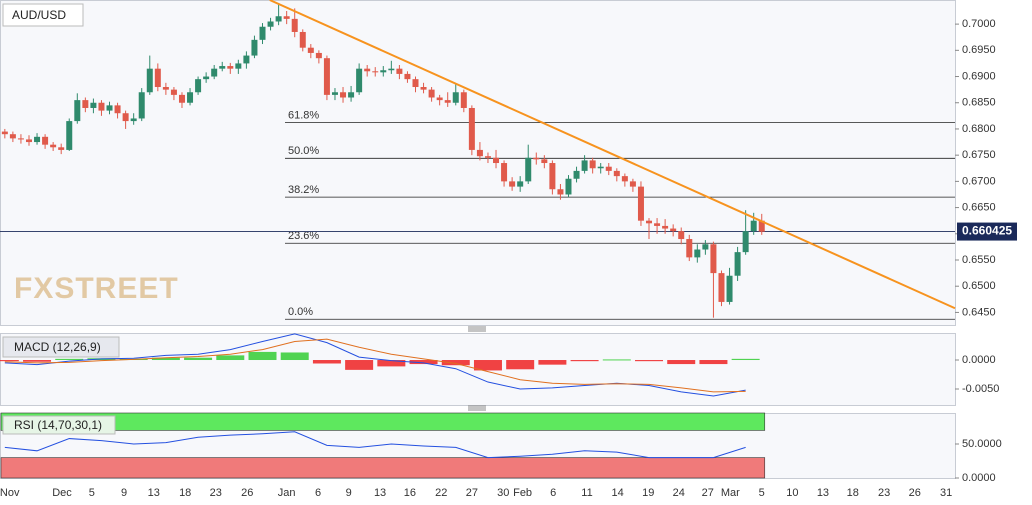 This screenshot has width=1032, height=505. Describe the element at coordinates (383, 468) in the screenshot. I see `oversold-zone` at that location.